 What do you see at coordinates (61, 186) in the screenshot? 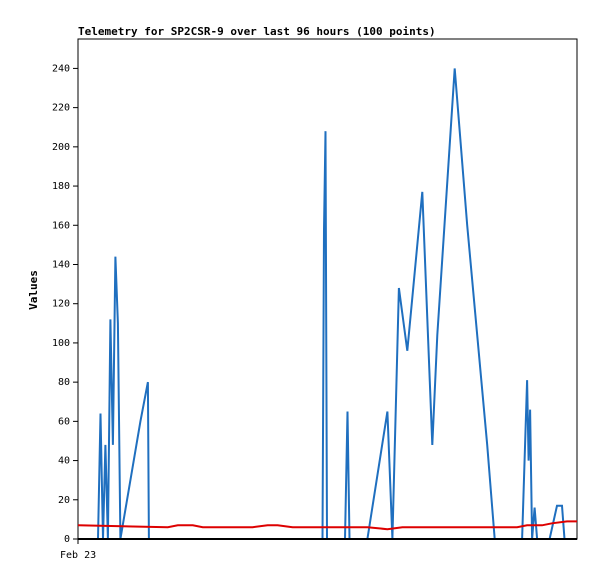
I see `y-tick-label: 180` at bounding box center [61, 186].